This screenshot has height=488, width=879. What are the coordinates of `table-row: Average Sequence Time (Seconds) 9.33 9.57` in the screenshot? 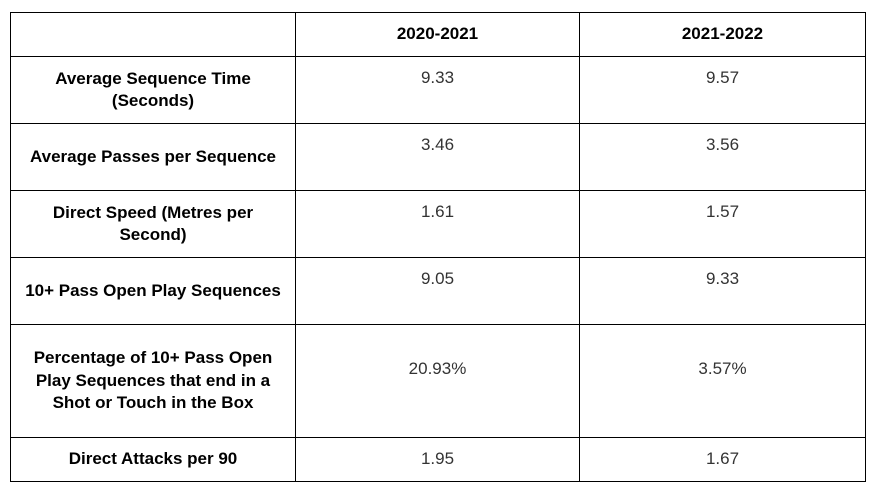 It's located at (438, 90).